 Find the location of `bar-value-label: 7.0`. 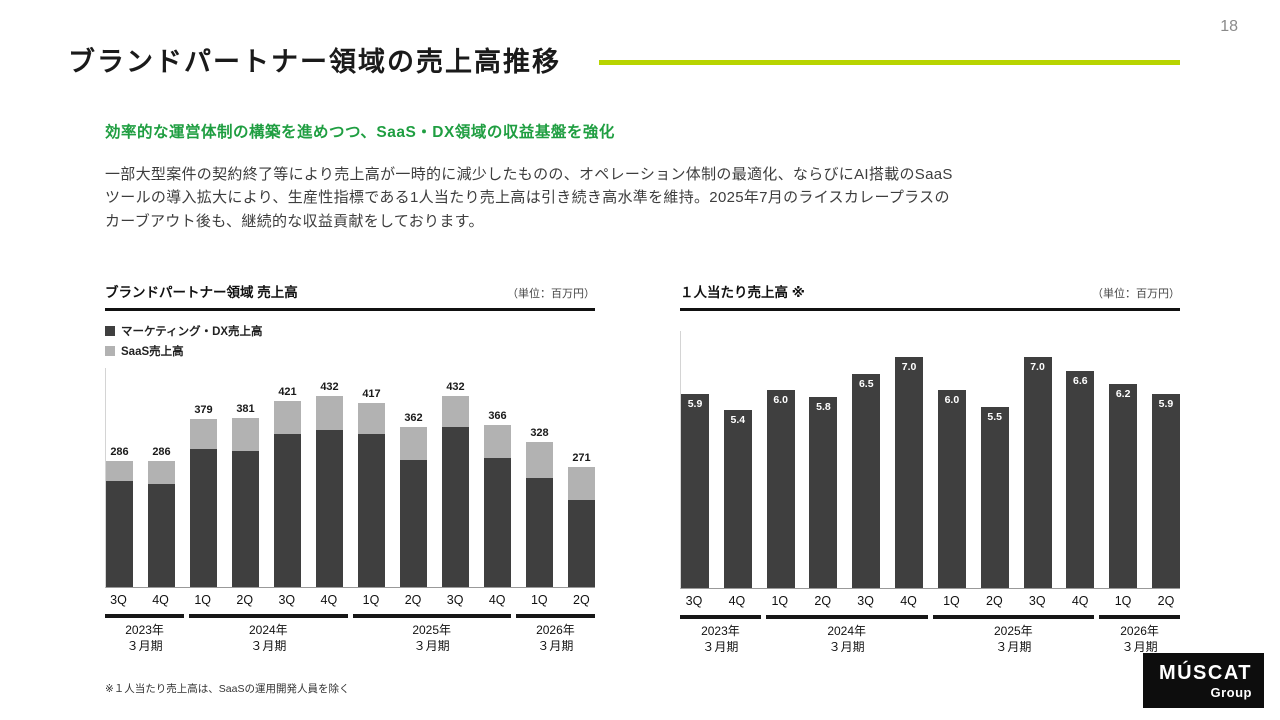

bar-value-label: 7.0 is located at coordinates (1037, 367).